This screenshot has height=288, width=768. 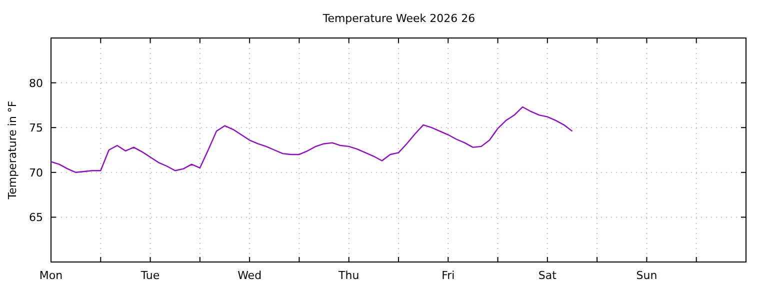 I want to click on x-tick-label: Tue, so click(x=150, y=275).